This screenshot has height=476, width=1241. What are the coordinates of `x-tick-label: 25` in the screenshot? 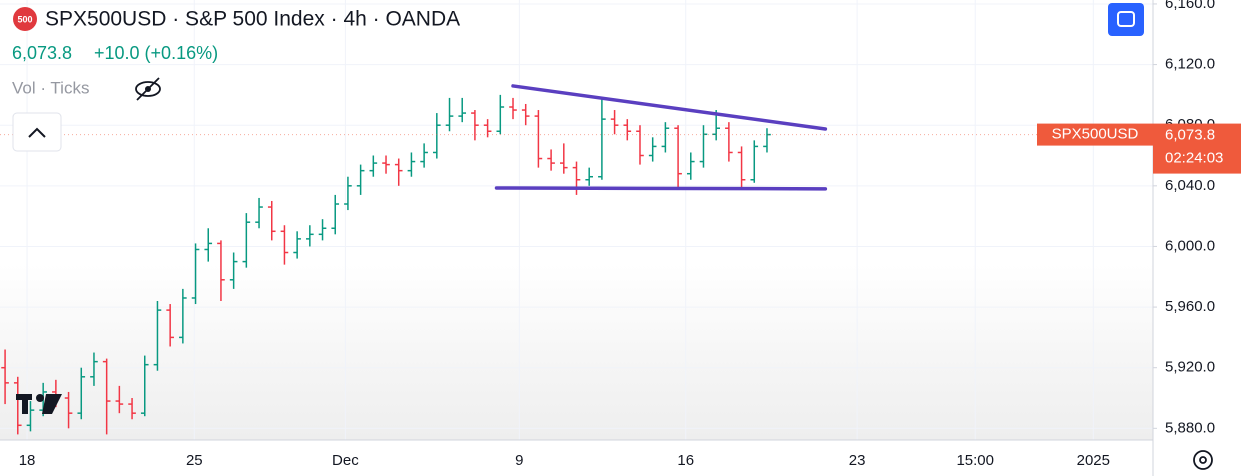 It's located at (194, 460).